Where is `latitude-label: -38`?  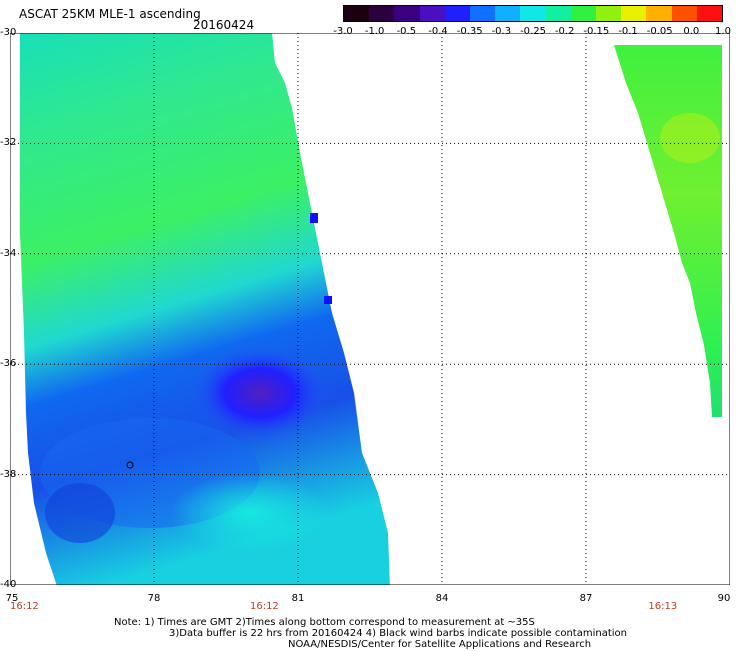
latitude-label: -38 is located at coordinates (8, 474).